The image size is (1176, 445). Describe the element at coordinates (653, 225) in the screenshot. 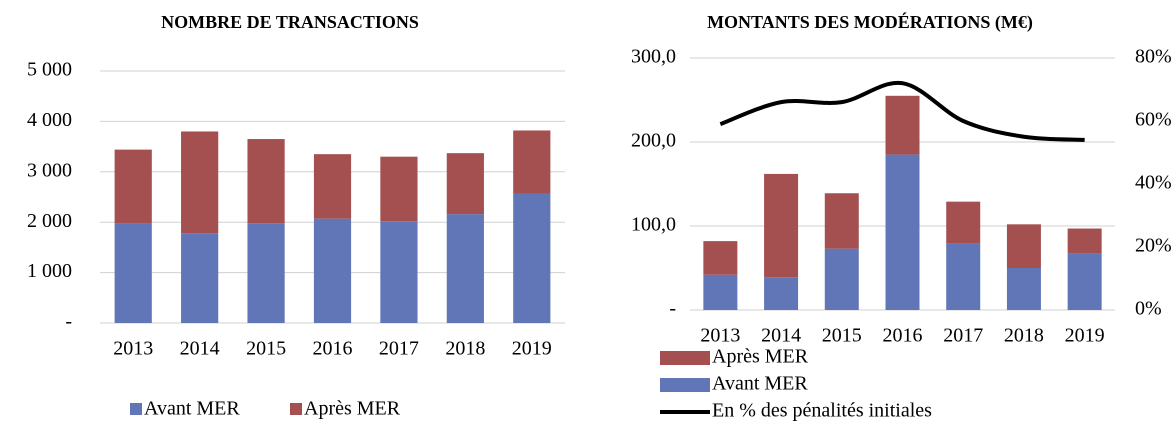

I see `y-tick-label: 100,0` at that location.